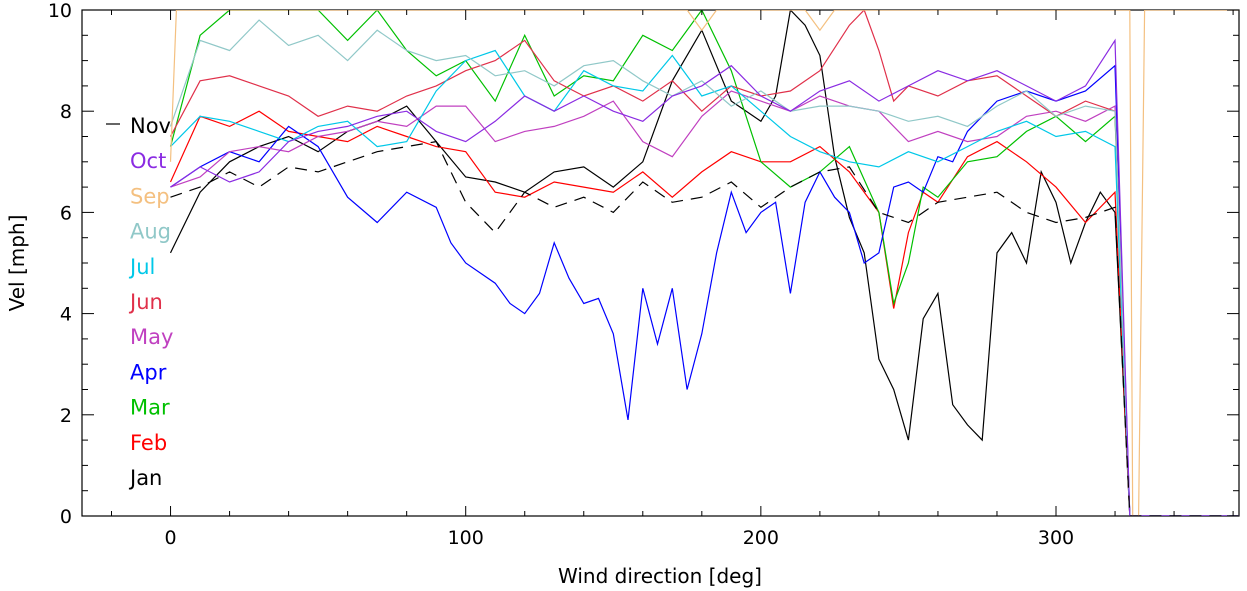 This screenshot has height=591, width=1247. I want to click on legend-label-oct: Oct, so click(148, 161).